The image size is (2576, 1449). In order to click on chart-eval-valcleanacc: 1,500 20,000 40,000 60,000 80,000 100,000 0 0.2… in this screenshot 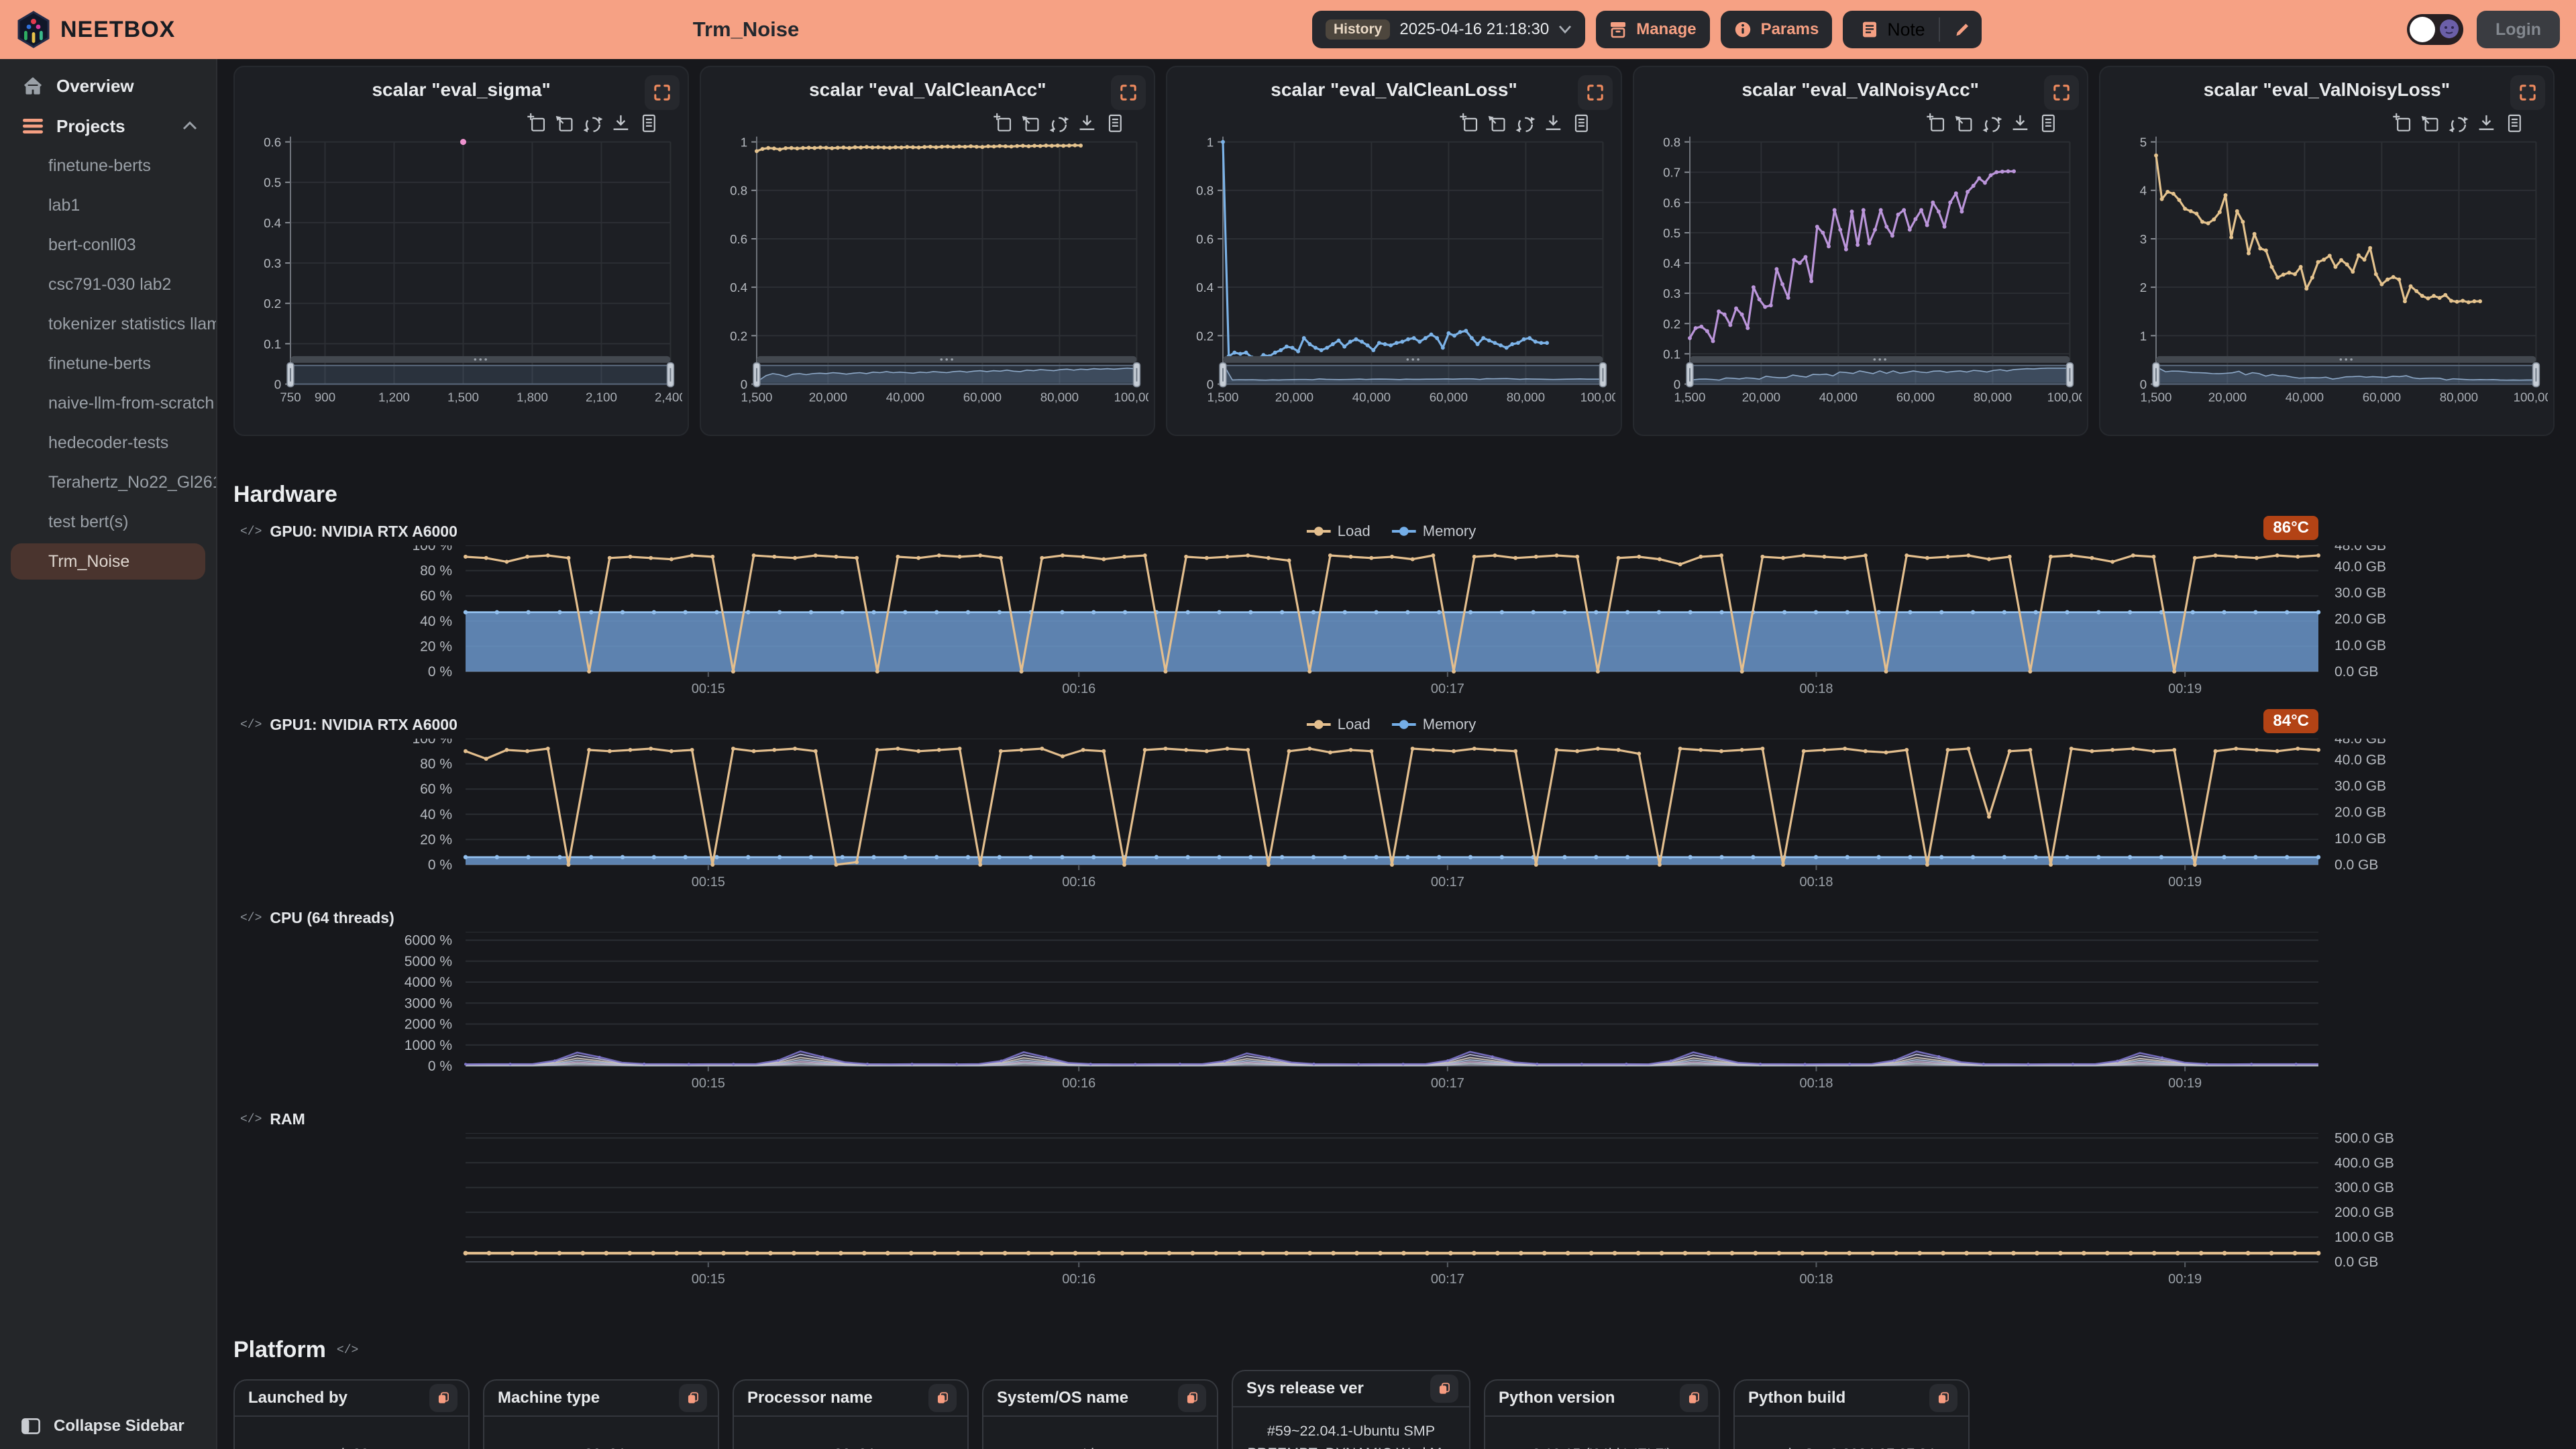, I will do `click(927, 268)`.